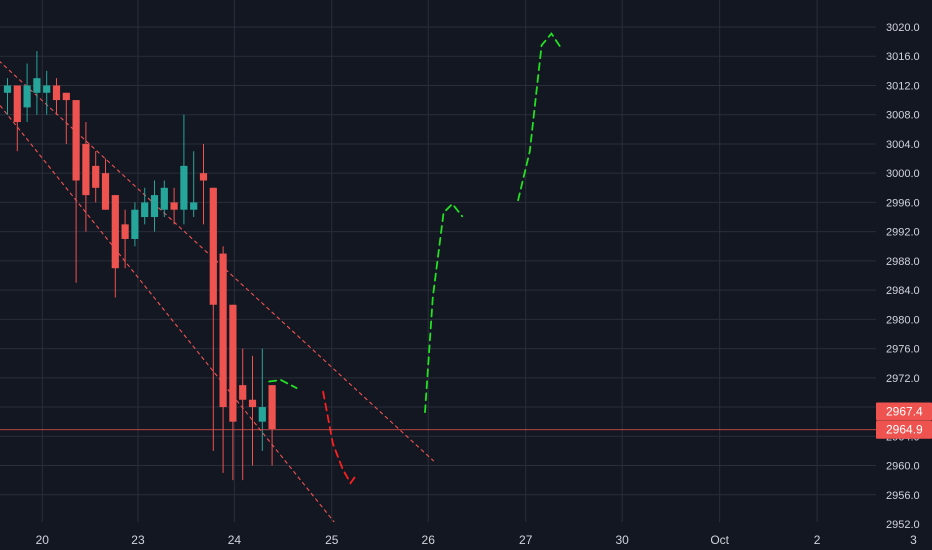 The height and width of the screenshot is (550, 932). Describe the element at coordinates (903, 525) in the screenshot. I see `y-tick-label: 2952.0` at that location.